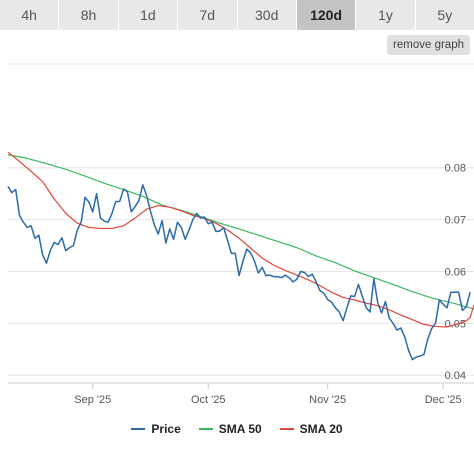 The image size is (474, 455). I want to click on tab-7d: 7d, so click(208, 15).